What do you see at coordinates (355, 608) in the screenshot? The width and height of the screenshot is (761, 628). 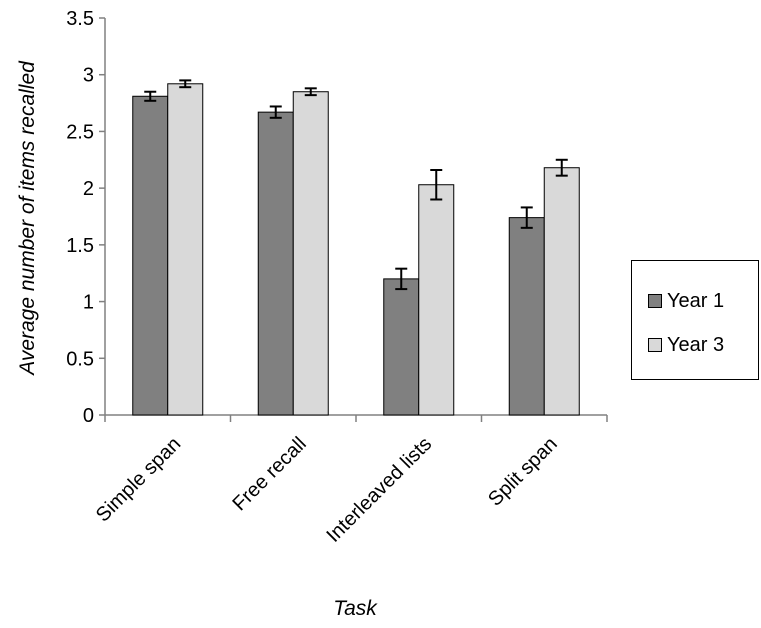 I see `x-axis-title: Task` at bounding box center [355, 608].